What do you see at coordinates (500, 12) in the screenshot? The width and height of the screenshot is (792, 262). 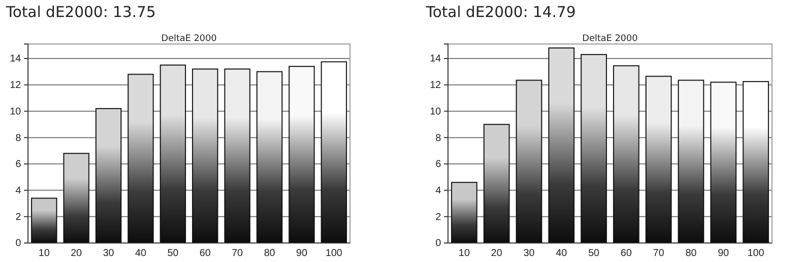 I see `chart-title: Total dE2000: 14.79` at bounding box center [500, 12].